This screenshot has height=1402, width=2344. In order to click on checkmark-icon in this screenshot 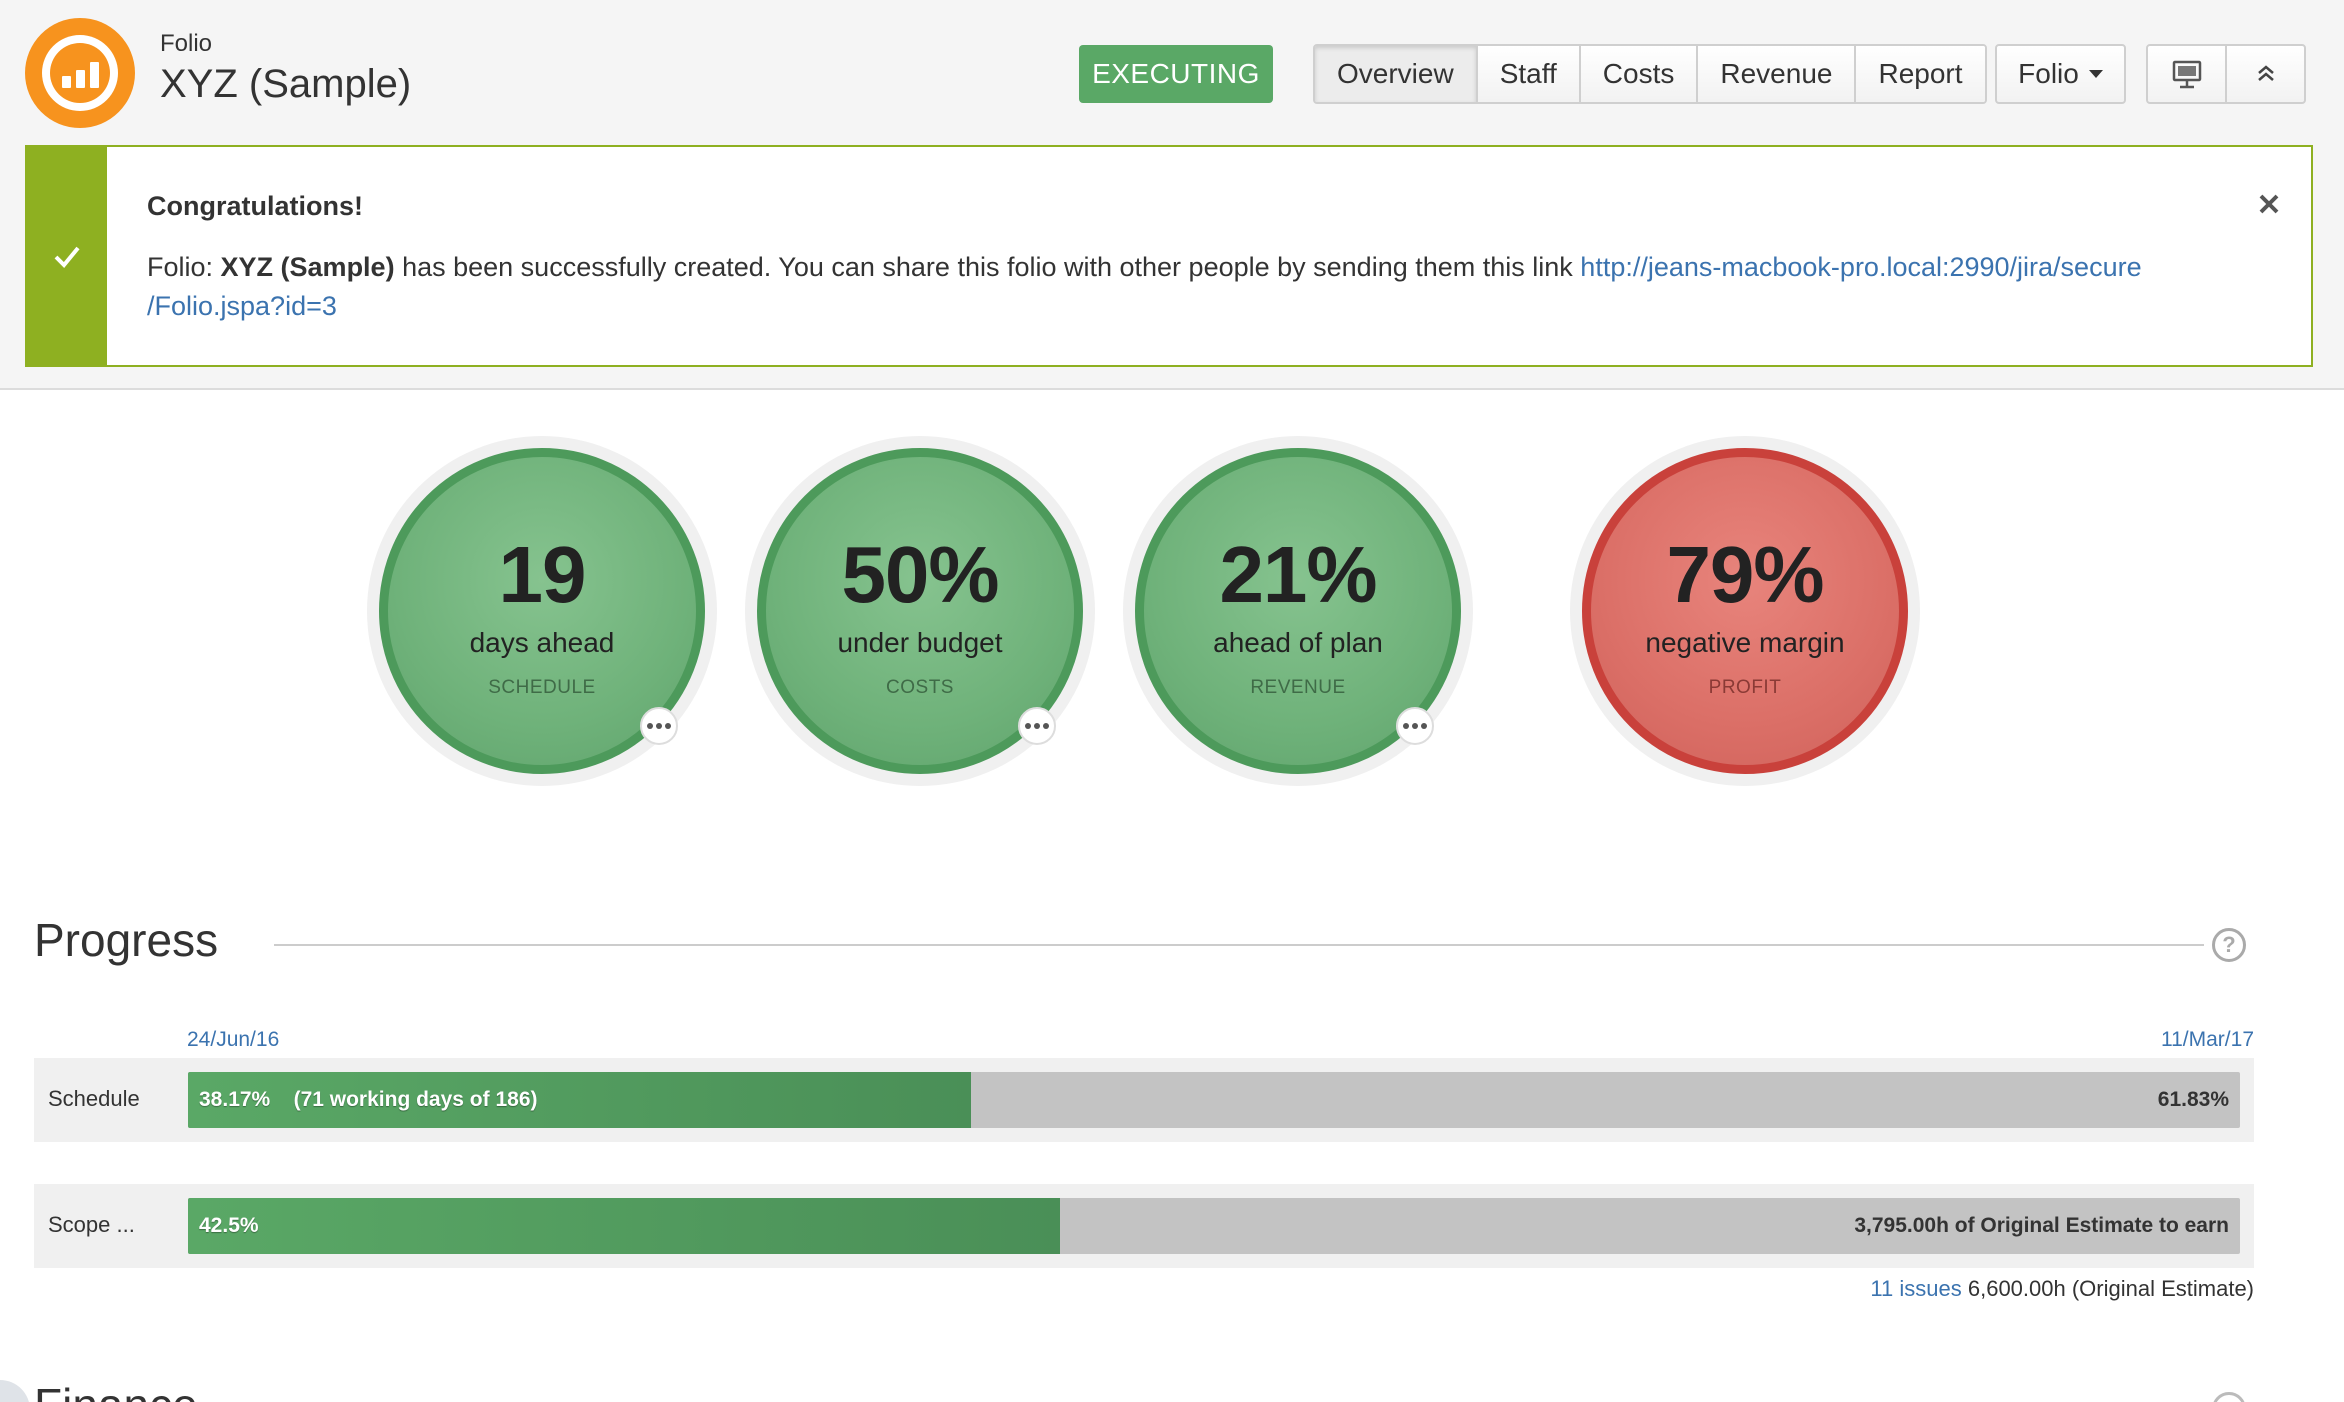, I will do `click(67, 257)`.